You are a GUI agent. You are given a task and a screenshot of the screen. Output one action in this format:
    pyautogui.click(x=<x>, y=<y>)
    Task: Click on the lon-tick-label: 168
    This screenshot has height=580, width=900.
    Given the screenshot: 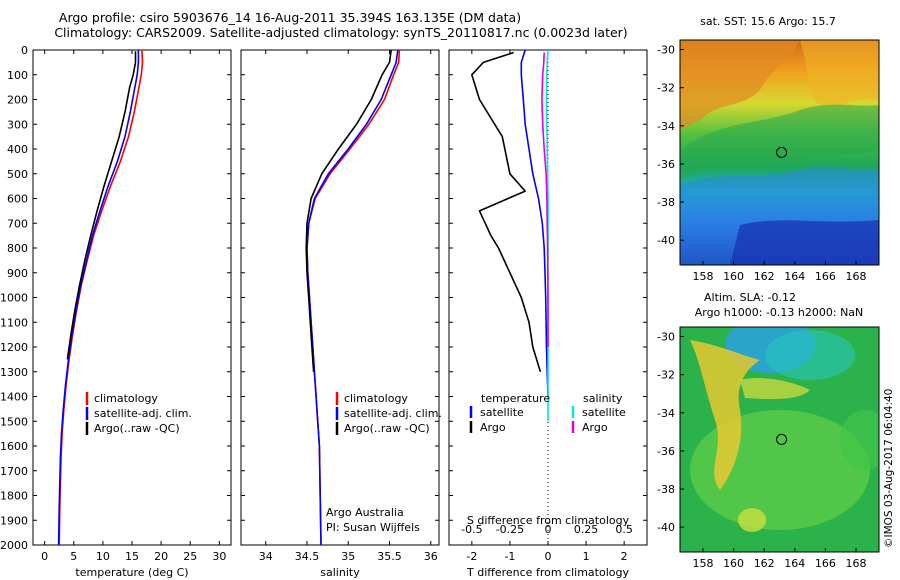 What is the action you would take?
    pyautogui.click(x=856, y=563)
    